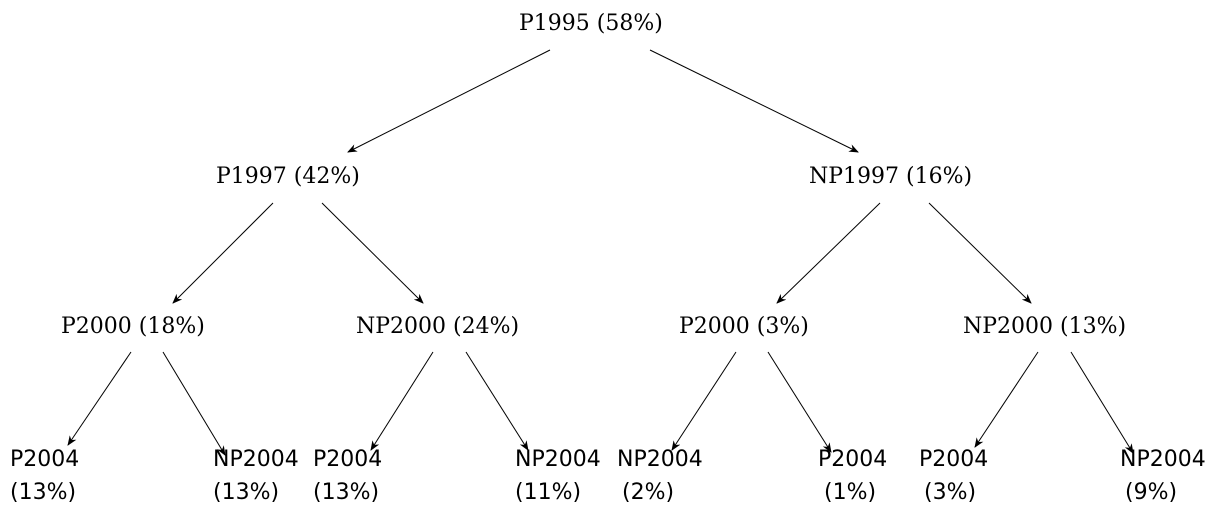  What do you see at coordinates (44, 476) in the screenshot?
I see `leaf-1: P2004 (13%)` at bounding box center [44, 476].